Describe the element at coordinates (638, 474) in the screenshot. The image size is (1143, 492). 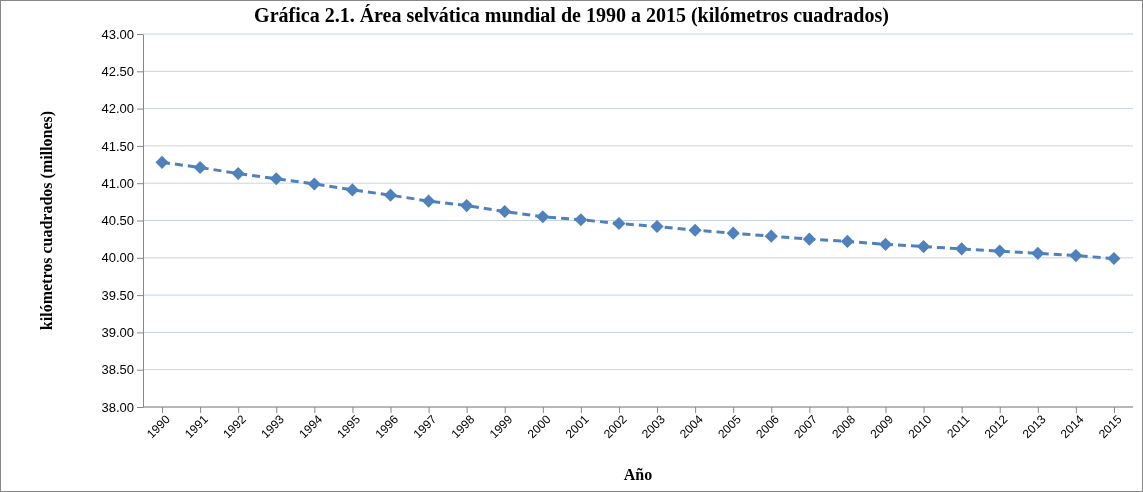
I see `x-axis-title: Año` at that location.